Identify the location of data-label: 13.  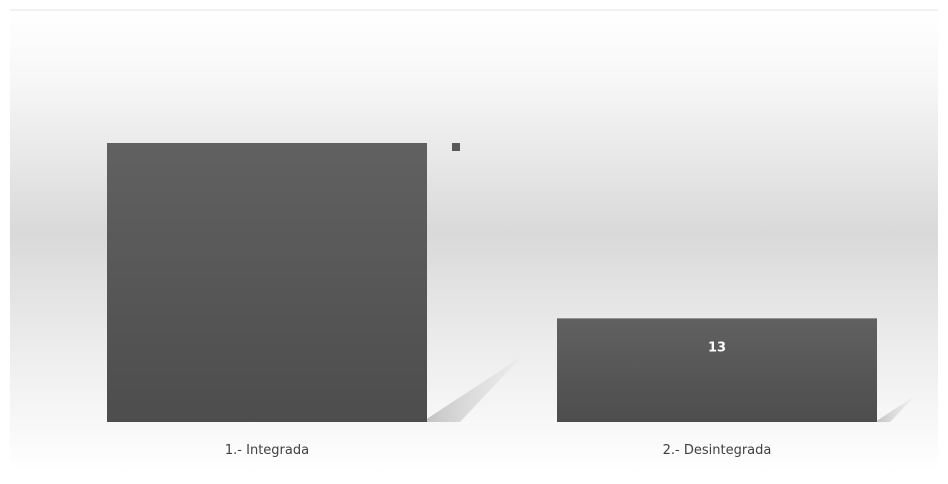
(717, 347).